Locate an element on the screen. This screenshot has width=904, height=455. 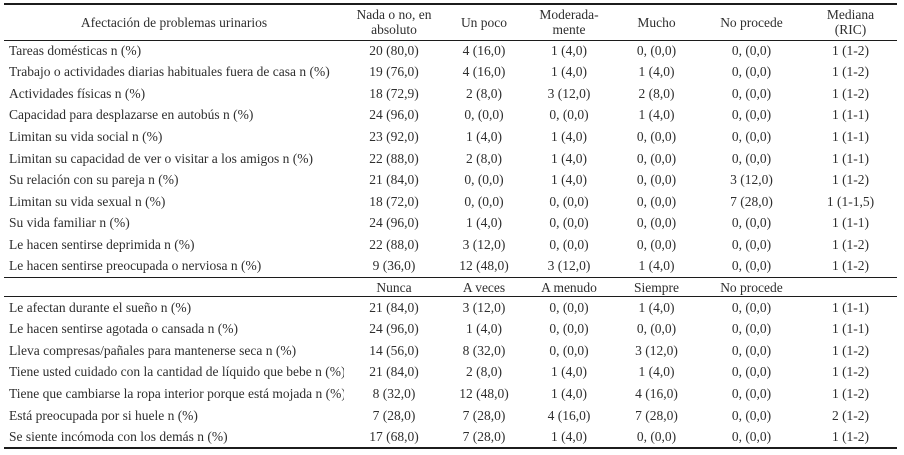
row-label: Limitan su vida social n (%) is located at coordinates (86, 137).